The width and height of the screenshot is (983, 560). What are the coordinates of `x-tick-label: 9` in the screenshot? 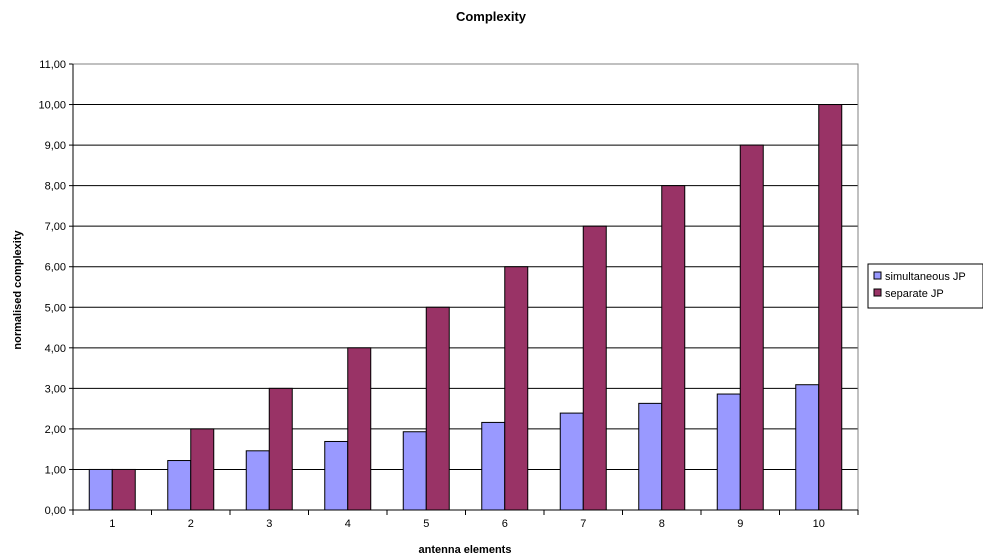 It's located at (740, 524).